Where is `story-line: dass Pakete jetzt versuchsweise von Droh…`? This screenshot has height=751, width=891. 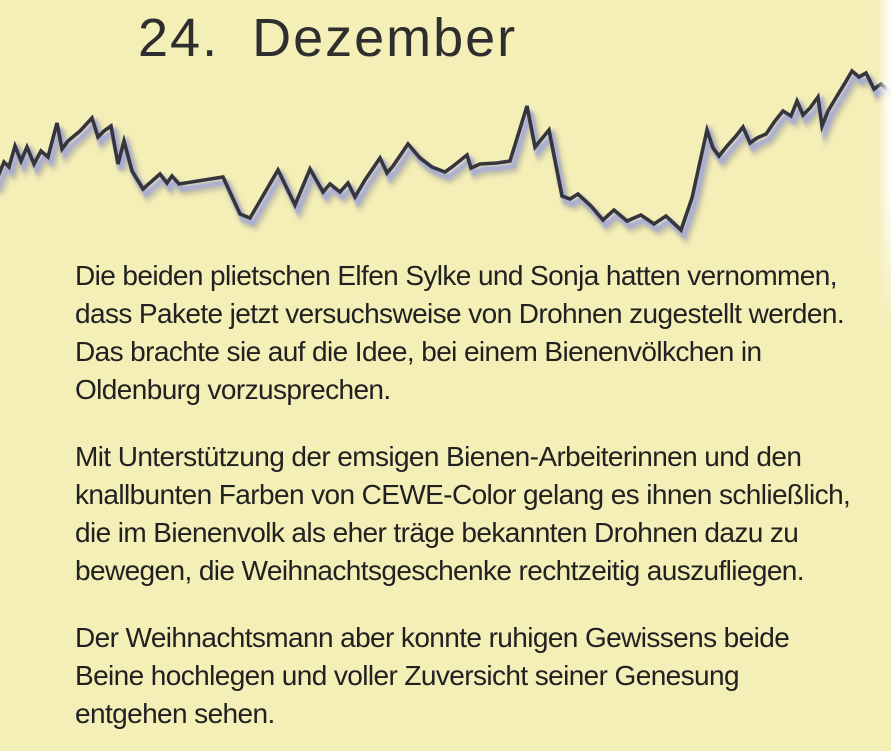 story-line: dass Pakete jetzt versuchsweise von Droh… is located at coordinates (460, 313).